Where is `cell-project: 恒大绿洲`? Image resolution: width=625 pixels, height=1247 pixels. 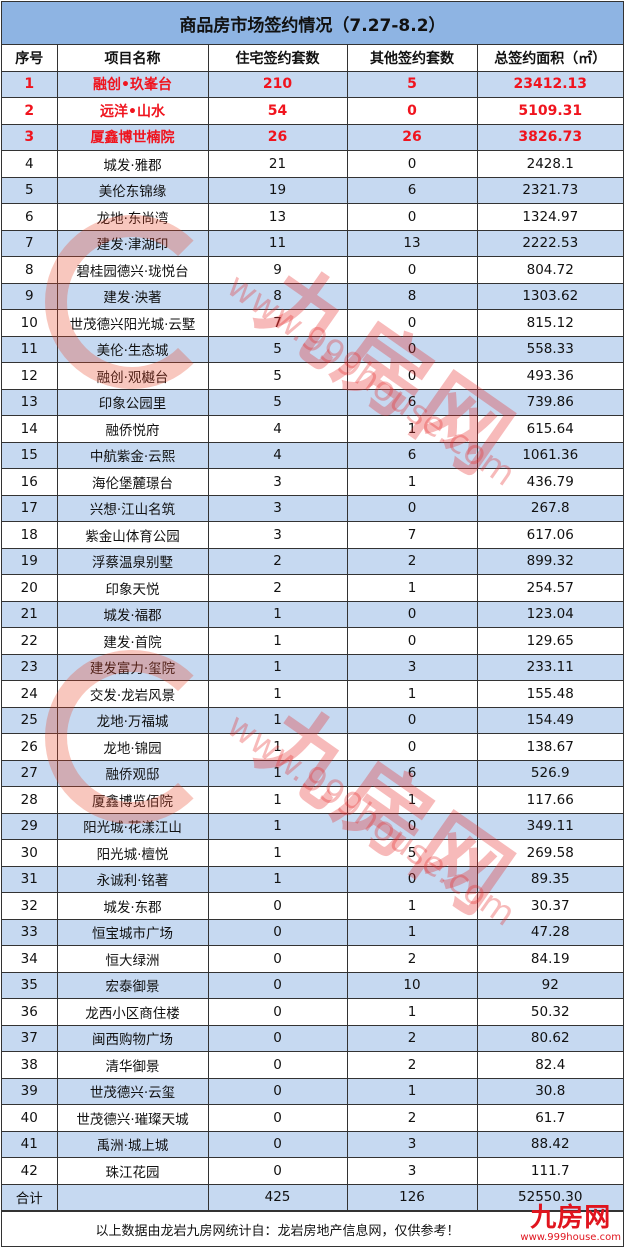
cell-project: 恒大绿洲 is located at coordinates (132, 959).